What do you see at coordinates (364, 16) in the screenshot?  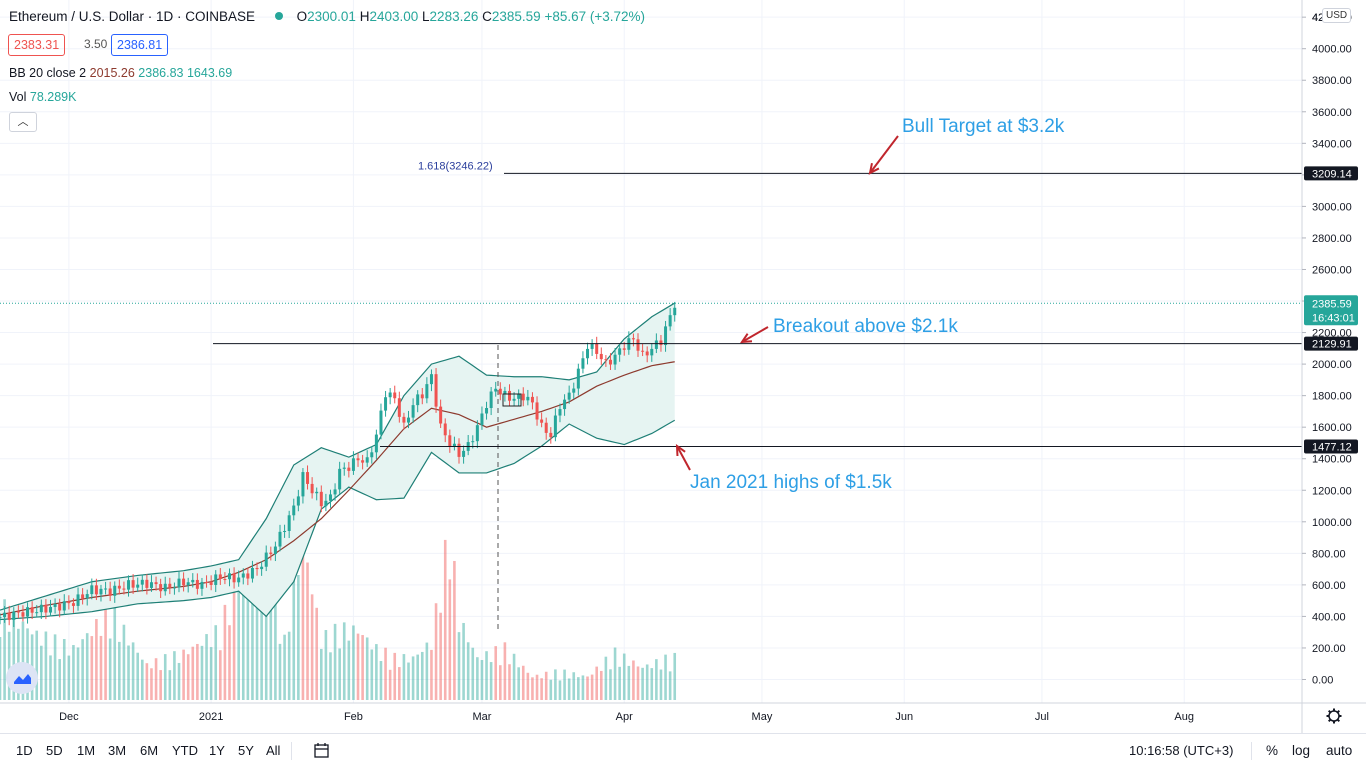 I see `high-label: H` at bounding box center [364, 16].